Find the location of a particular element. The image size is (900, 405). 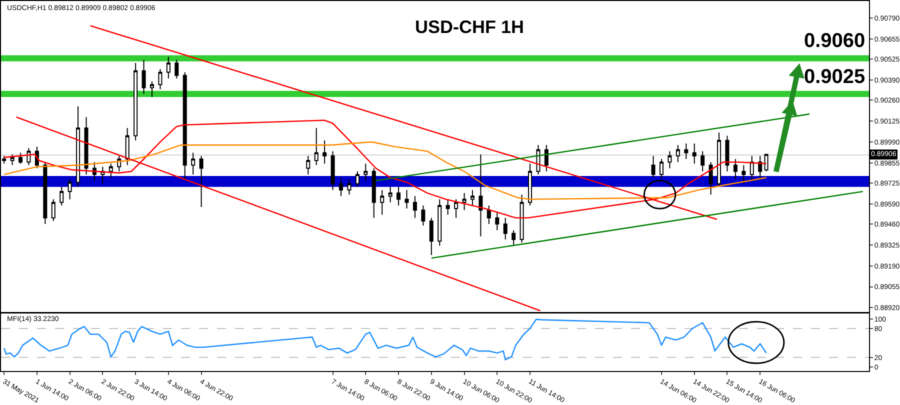

annotation: 0.9025 is located at coordinates (835, 77).